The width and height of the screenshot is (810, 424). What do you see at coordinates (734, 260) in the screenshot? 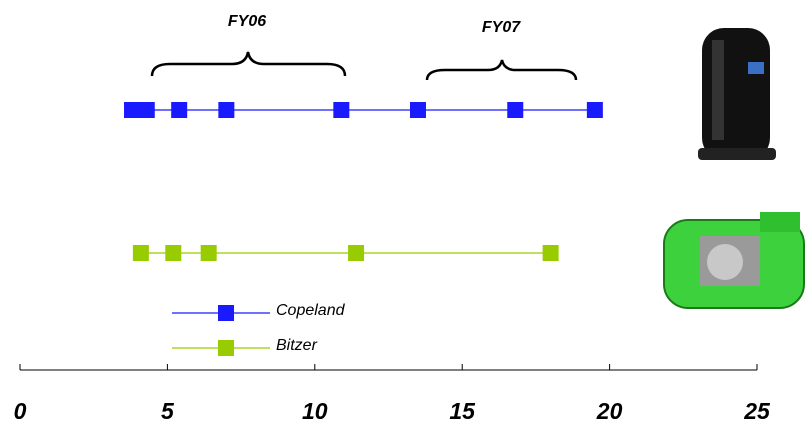
I see `bitzer-image` at bounding box center [734, 260].